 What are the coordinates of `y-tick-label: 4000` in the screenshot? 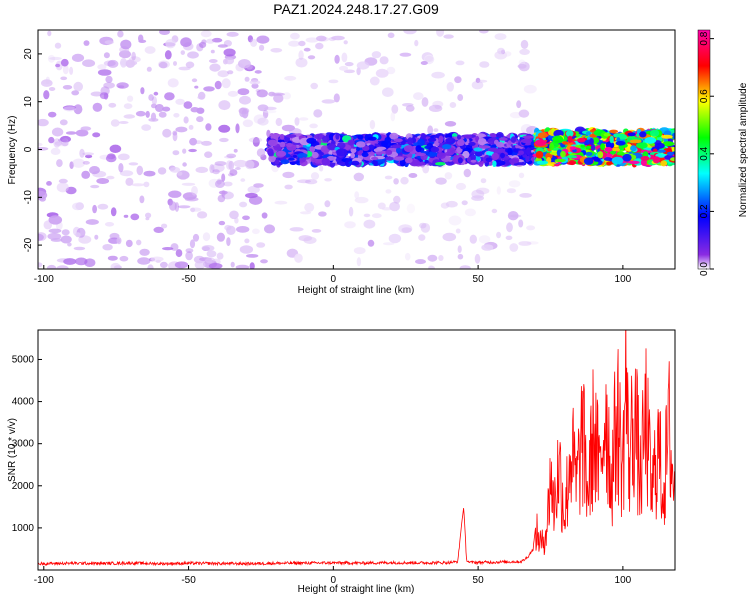 It's located at (23, 402).